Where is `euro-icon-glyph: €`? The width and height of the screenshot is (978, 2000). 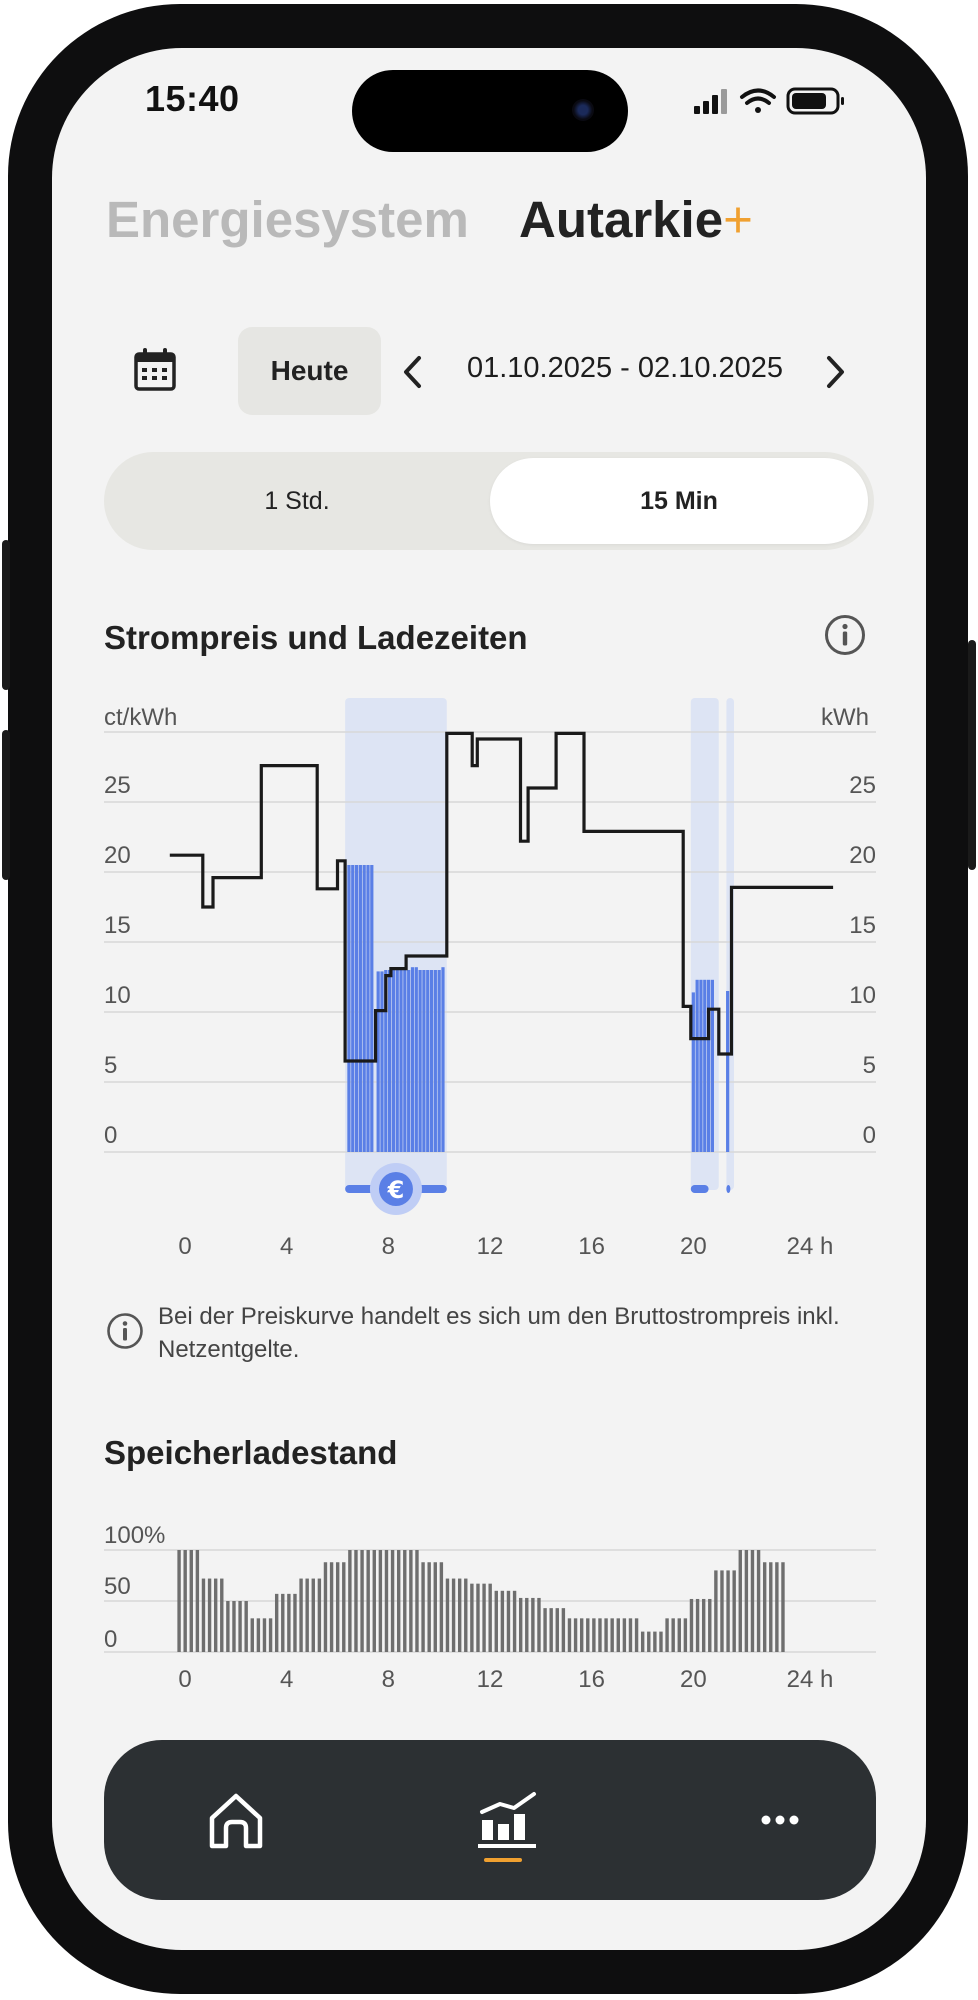 euro-icon-glyph: € is located at coordinates (396, 1190).